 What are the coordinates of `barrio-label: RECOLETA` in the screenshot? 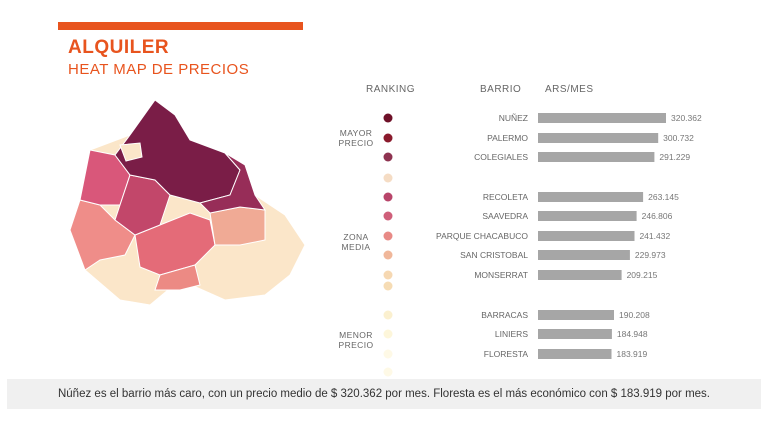 It's located at (506, 197).